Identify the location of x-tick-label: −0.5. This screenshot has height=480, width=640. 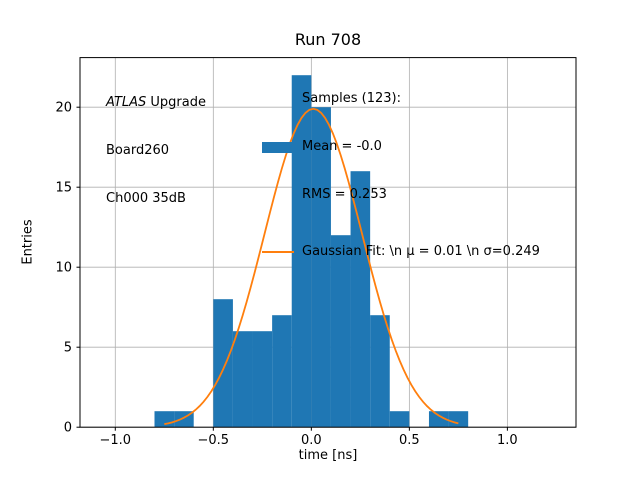
(214, 440).